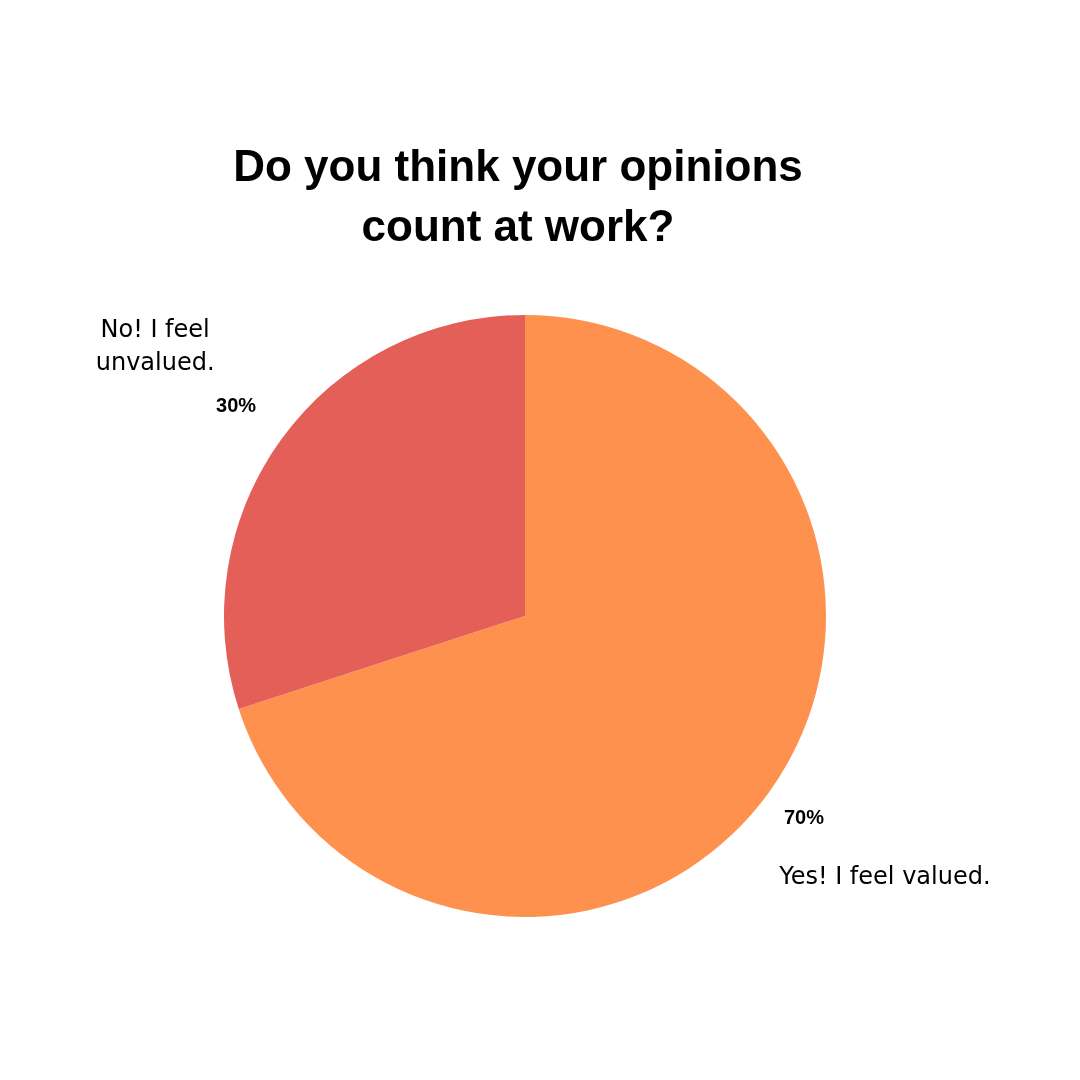  I want to click on data-label: 30%, so click(236, 404).